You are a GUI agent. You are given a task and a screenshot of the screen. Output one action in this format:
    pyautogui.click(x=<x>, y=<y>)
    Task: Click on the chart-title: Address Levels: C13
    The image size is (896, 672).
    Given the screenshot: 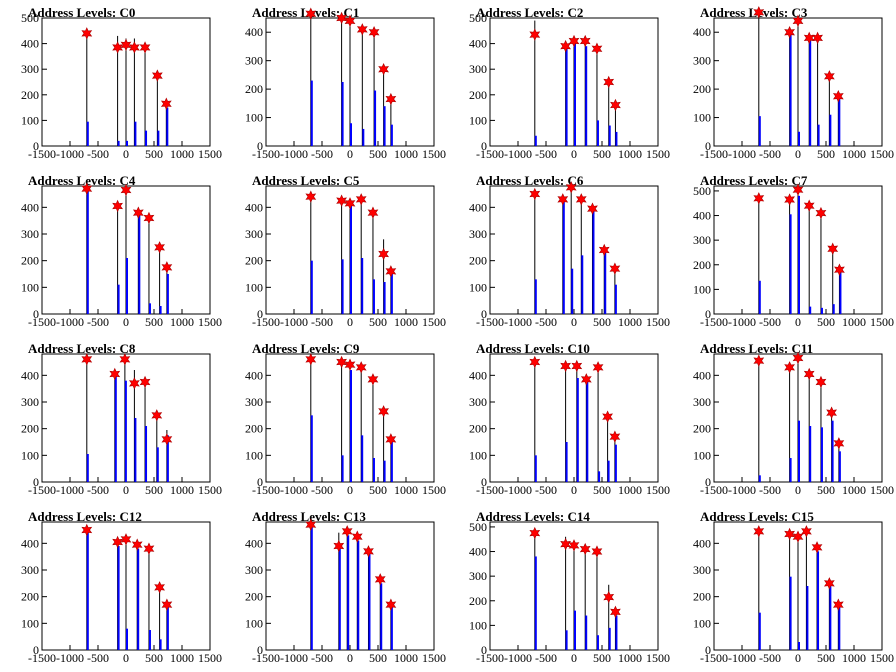 What is the action you would take?
    pyautogui.click(x=309, y=516)
    